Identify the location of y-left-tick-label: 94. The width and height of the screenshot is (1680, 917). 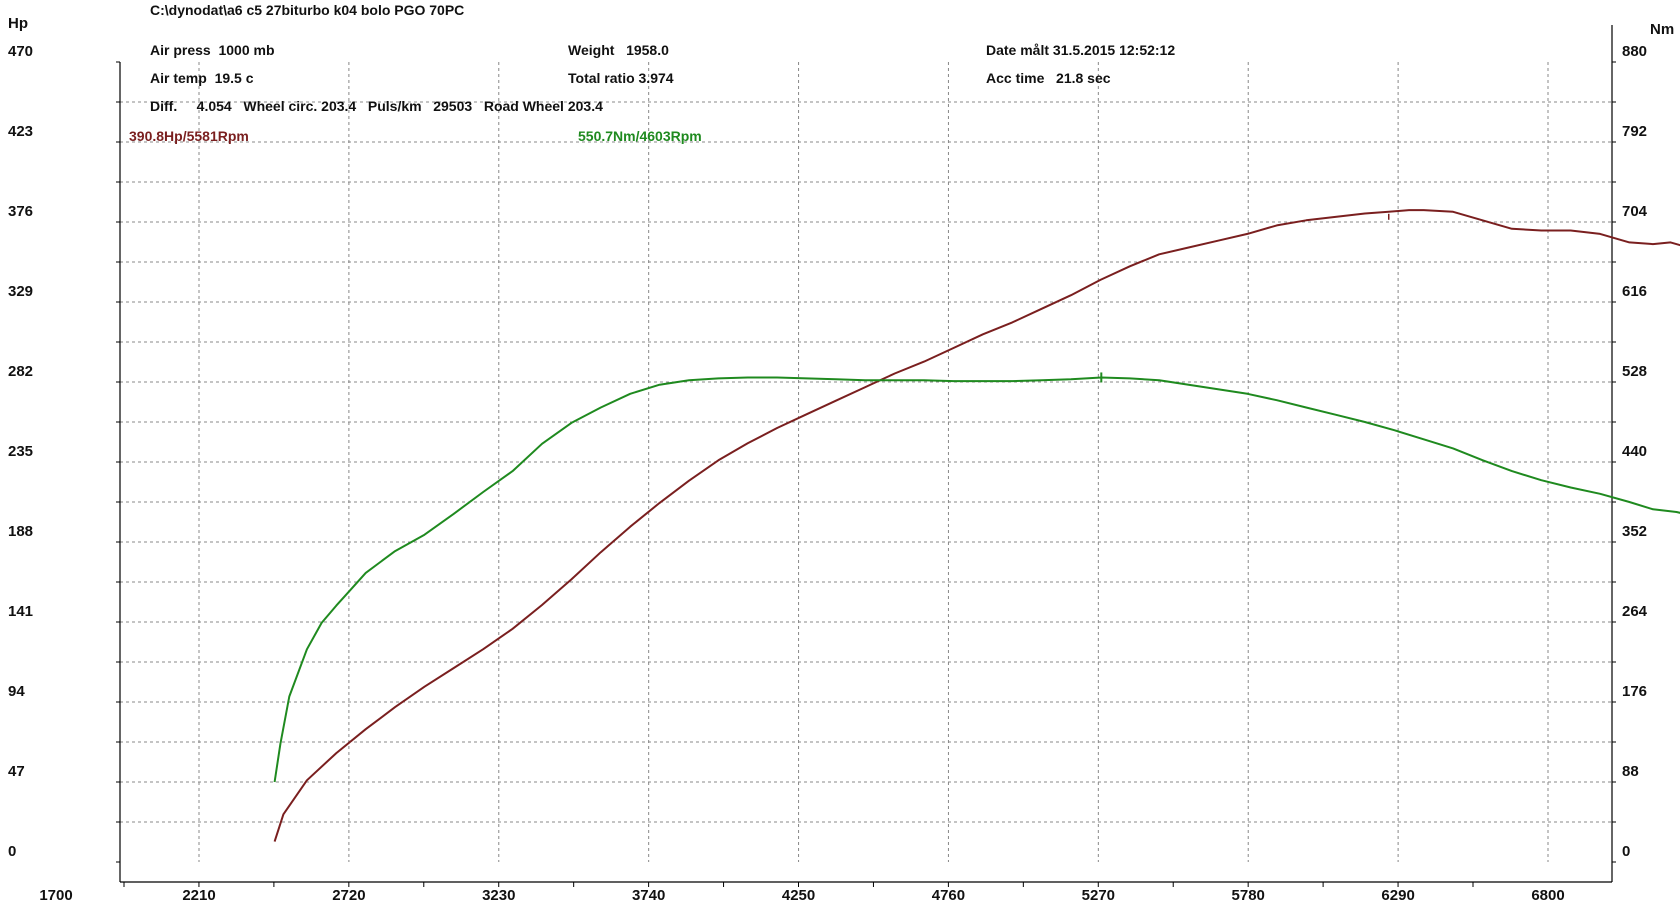
(16, 691).